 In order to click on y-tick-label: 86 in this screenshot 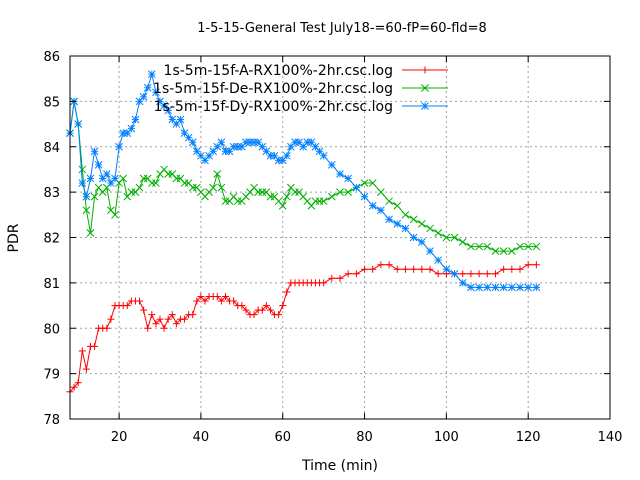, I will do `click(51, 57)`.